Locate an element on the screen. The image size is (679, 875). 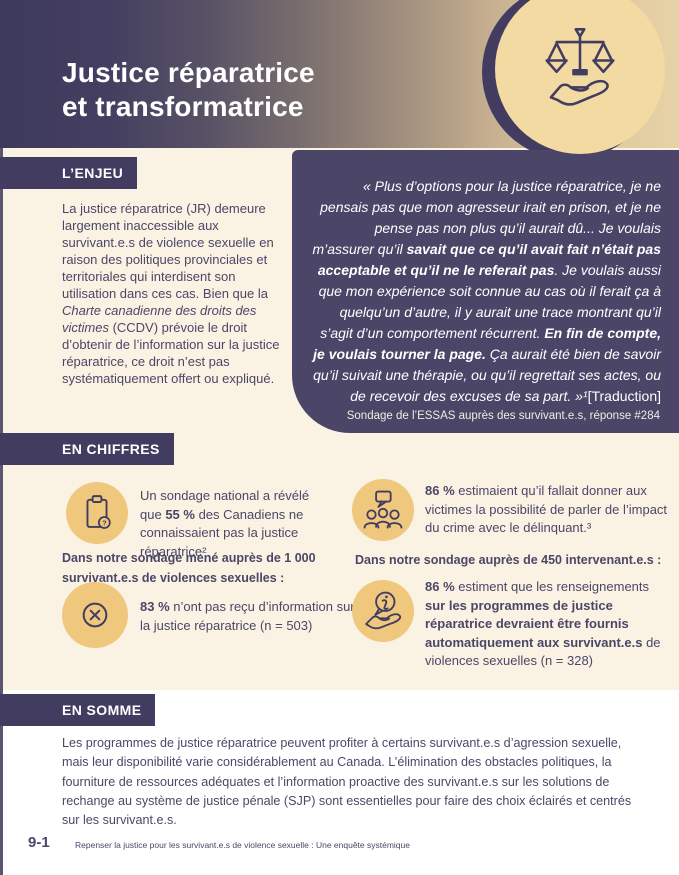
stat1-pre: Un sondage national a révélé que is located at coordinates (225, 505).